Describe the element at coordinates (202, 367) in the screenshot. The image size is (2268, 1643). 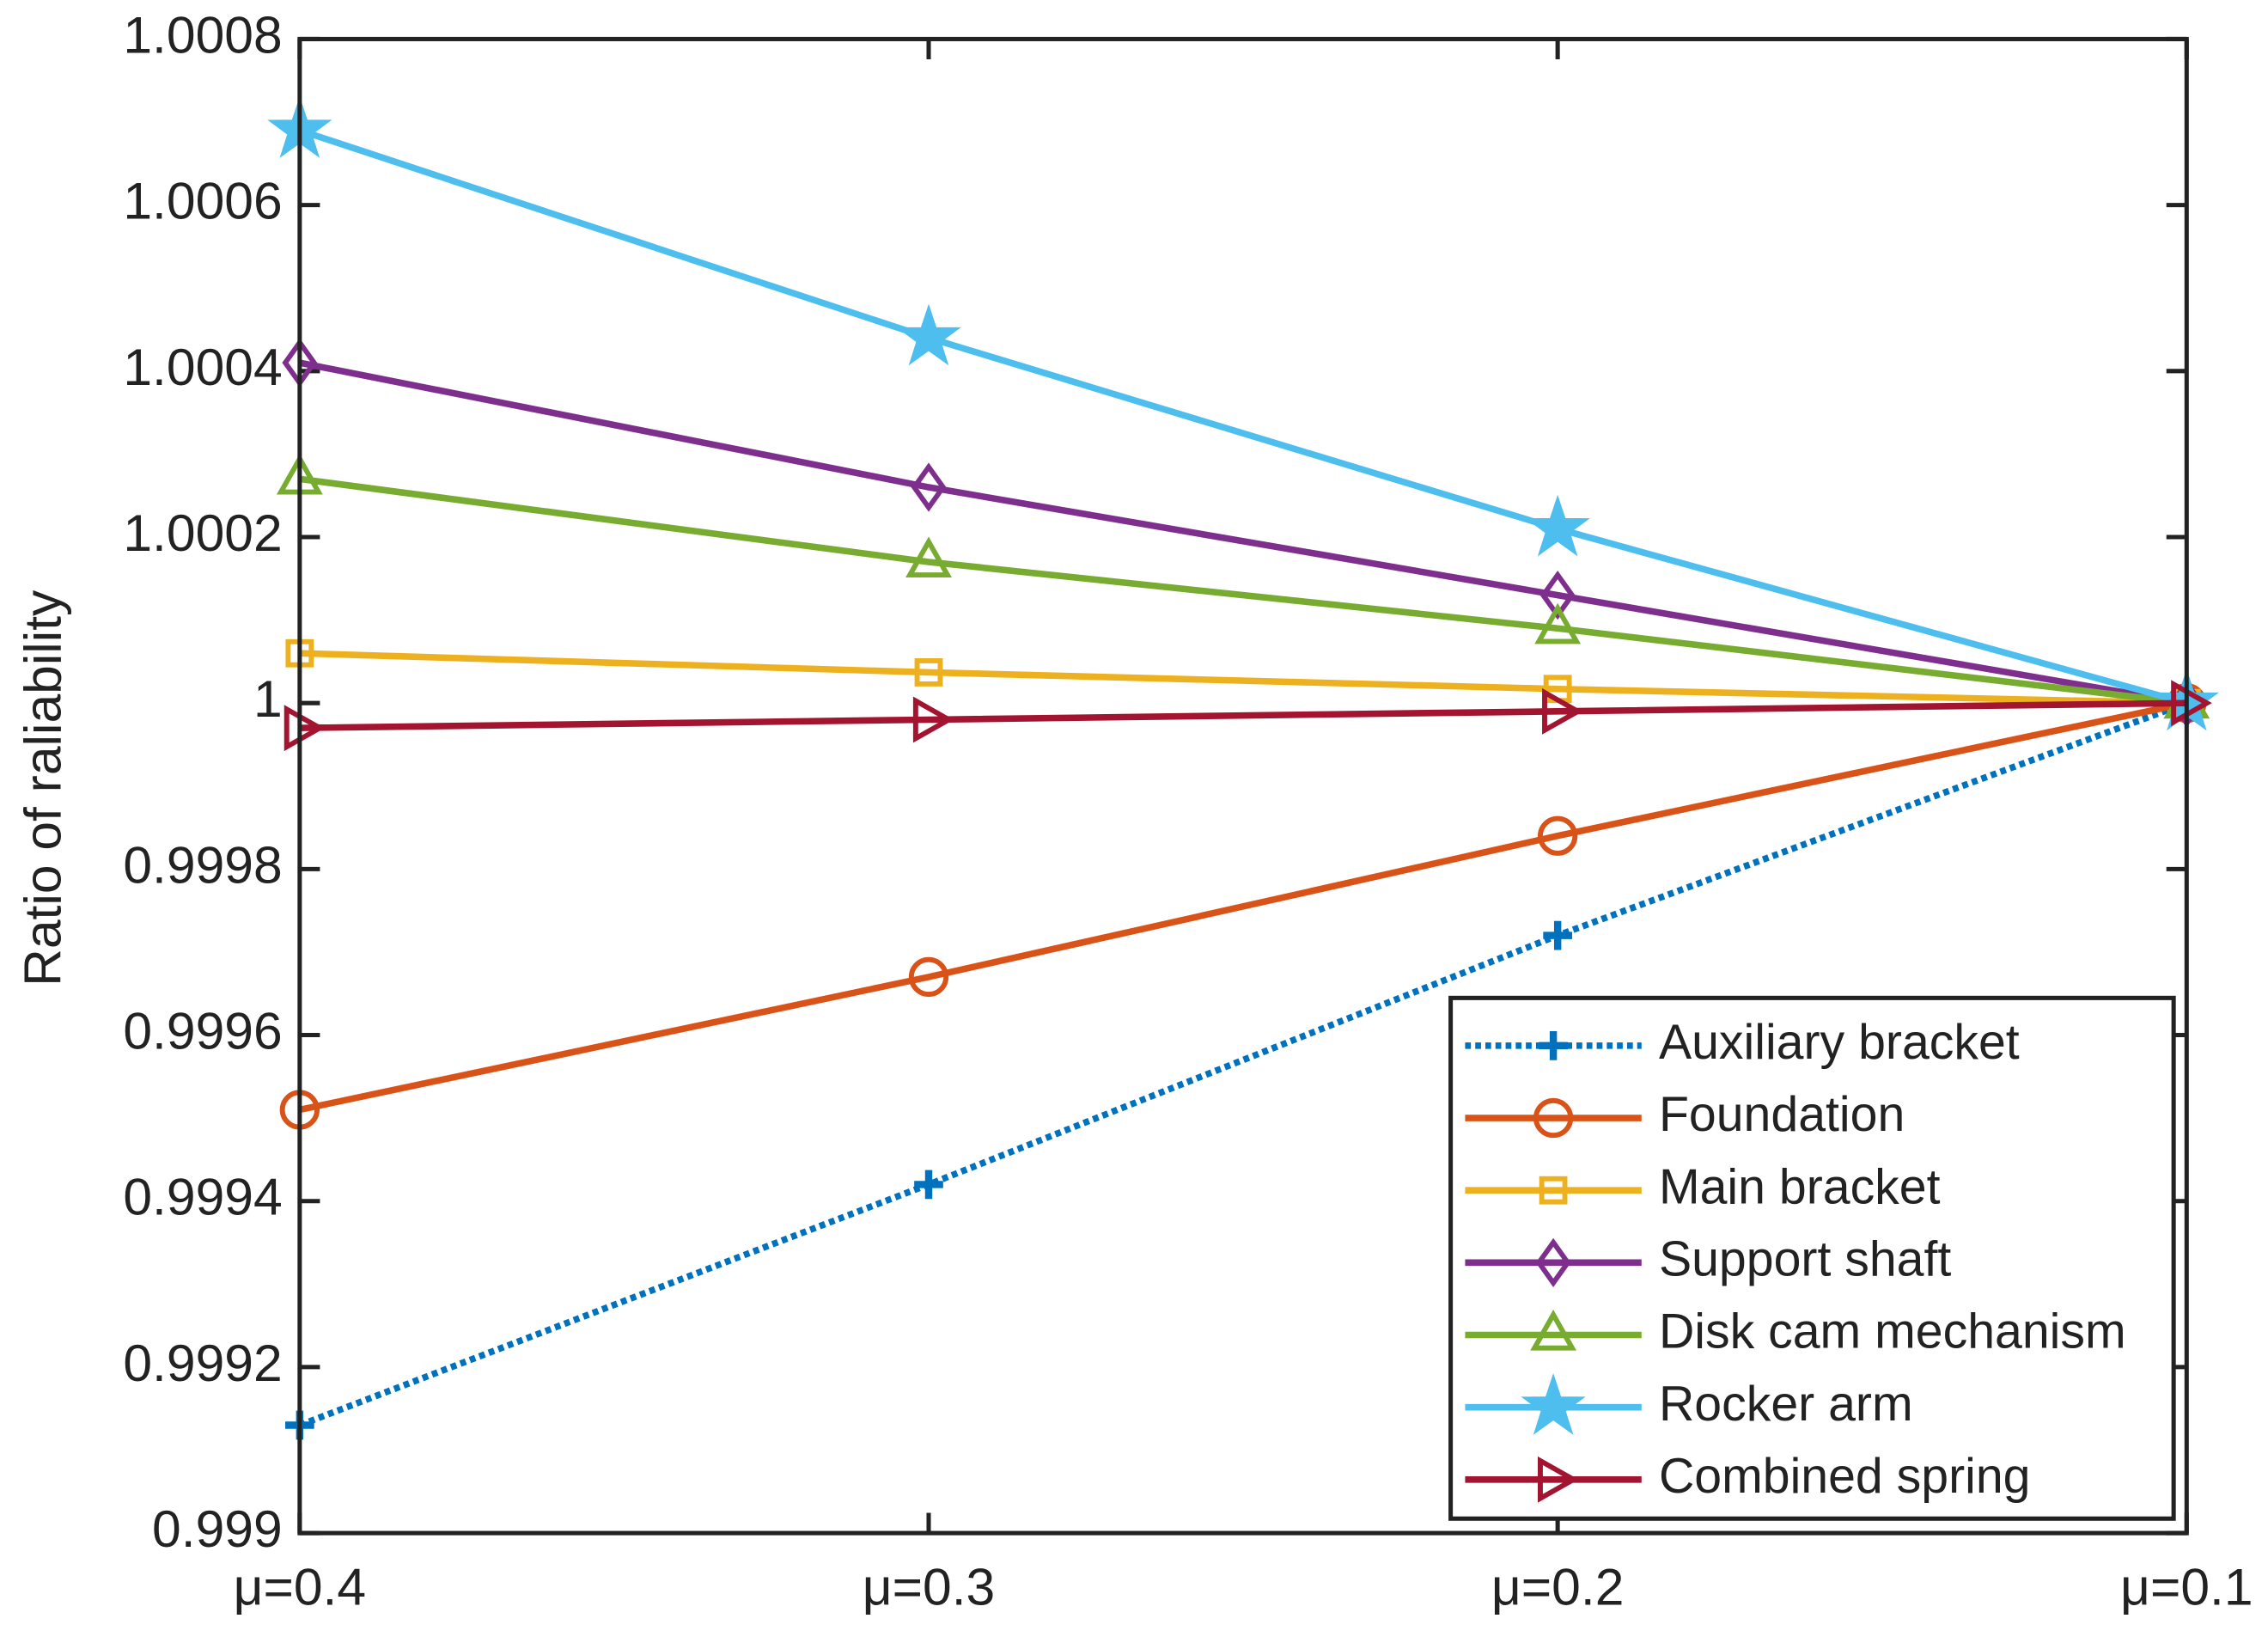
I see `y-tick-label: 1.0004` at that location.